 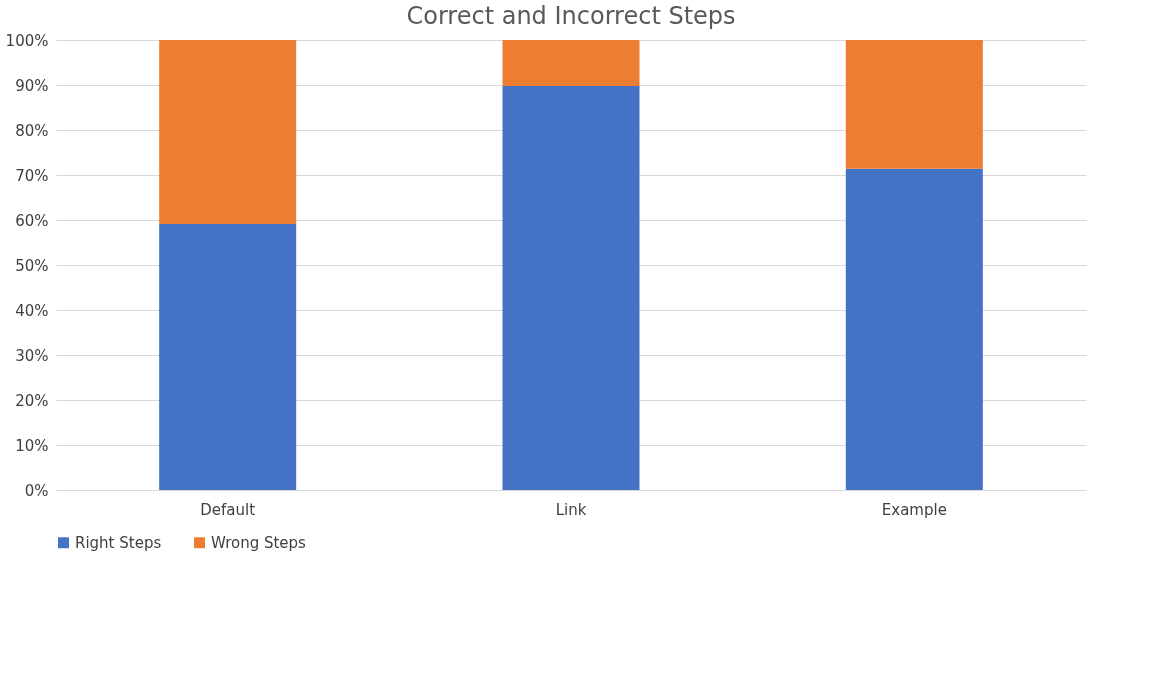 I want to click on y-tick-label: 20%, so click(x=32, y=400).